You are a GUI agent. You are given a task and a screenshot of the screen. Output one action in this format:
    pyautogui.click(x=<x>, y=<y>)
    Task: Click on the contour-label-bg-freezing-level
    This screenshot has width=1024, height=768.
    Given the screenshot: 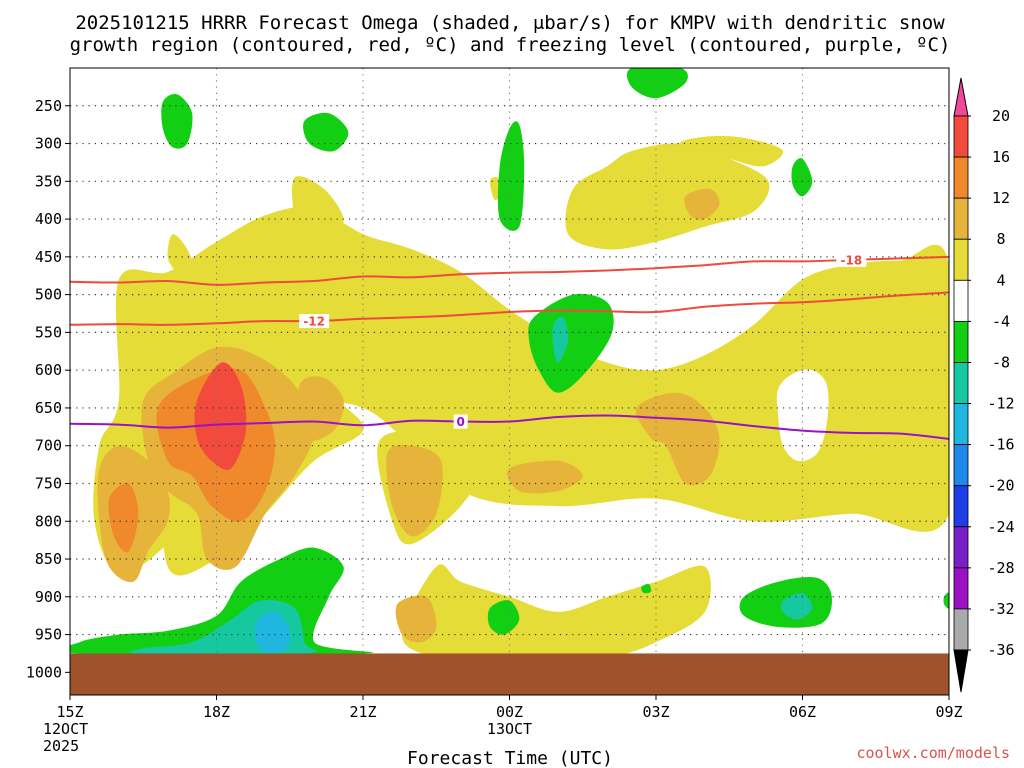 What is the action you would take?
    pyautogui.click(x=460, y=421)
    